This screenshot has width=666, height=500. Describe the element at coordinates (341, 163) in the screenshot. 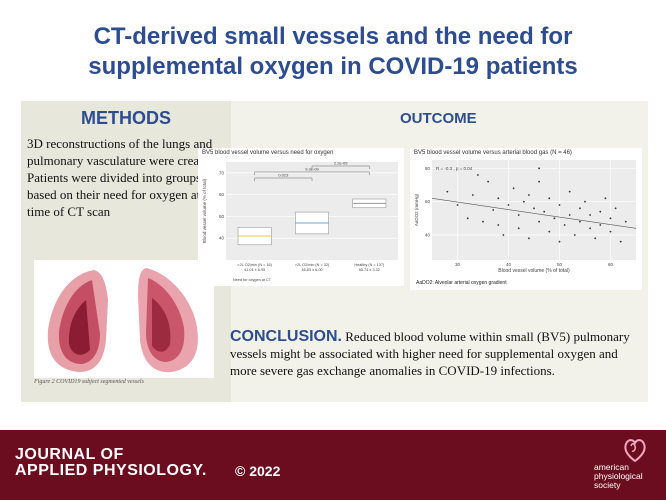

I see `sig-label: 2.2e-09` at that location.